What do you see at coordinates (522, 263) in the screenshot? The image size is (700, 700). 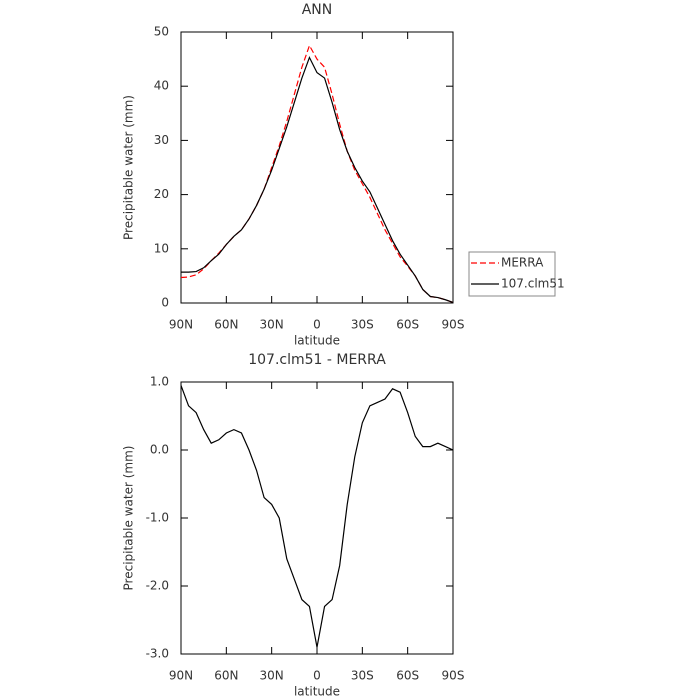 I see `legend-label: MERRA` at bounding box center [522, 263].